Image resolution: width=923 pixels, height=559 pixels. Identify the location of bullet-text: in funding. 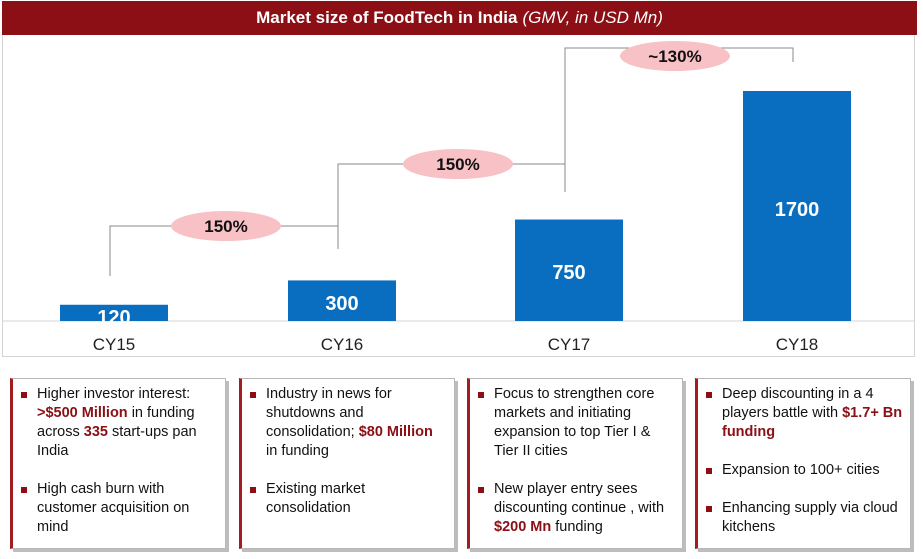
(297, 451).